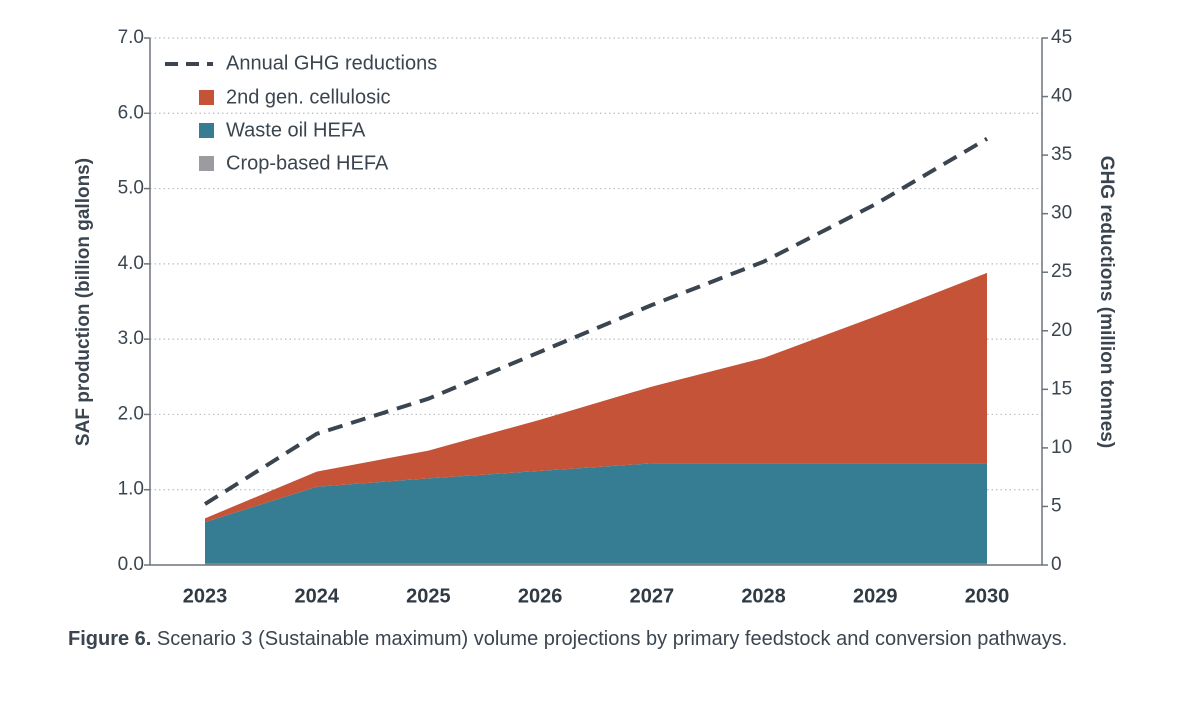 This screenshot has width=1204, height=716. What do you see at coordinates (652, 596) in the screenshot?
I see `x-tick-label: 2027` at bounding box center [652, 596].